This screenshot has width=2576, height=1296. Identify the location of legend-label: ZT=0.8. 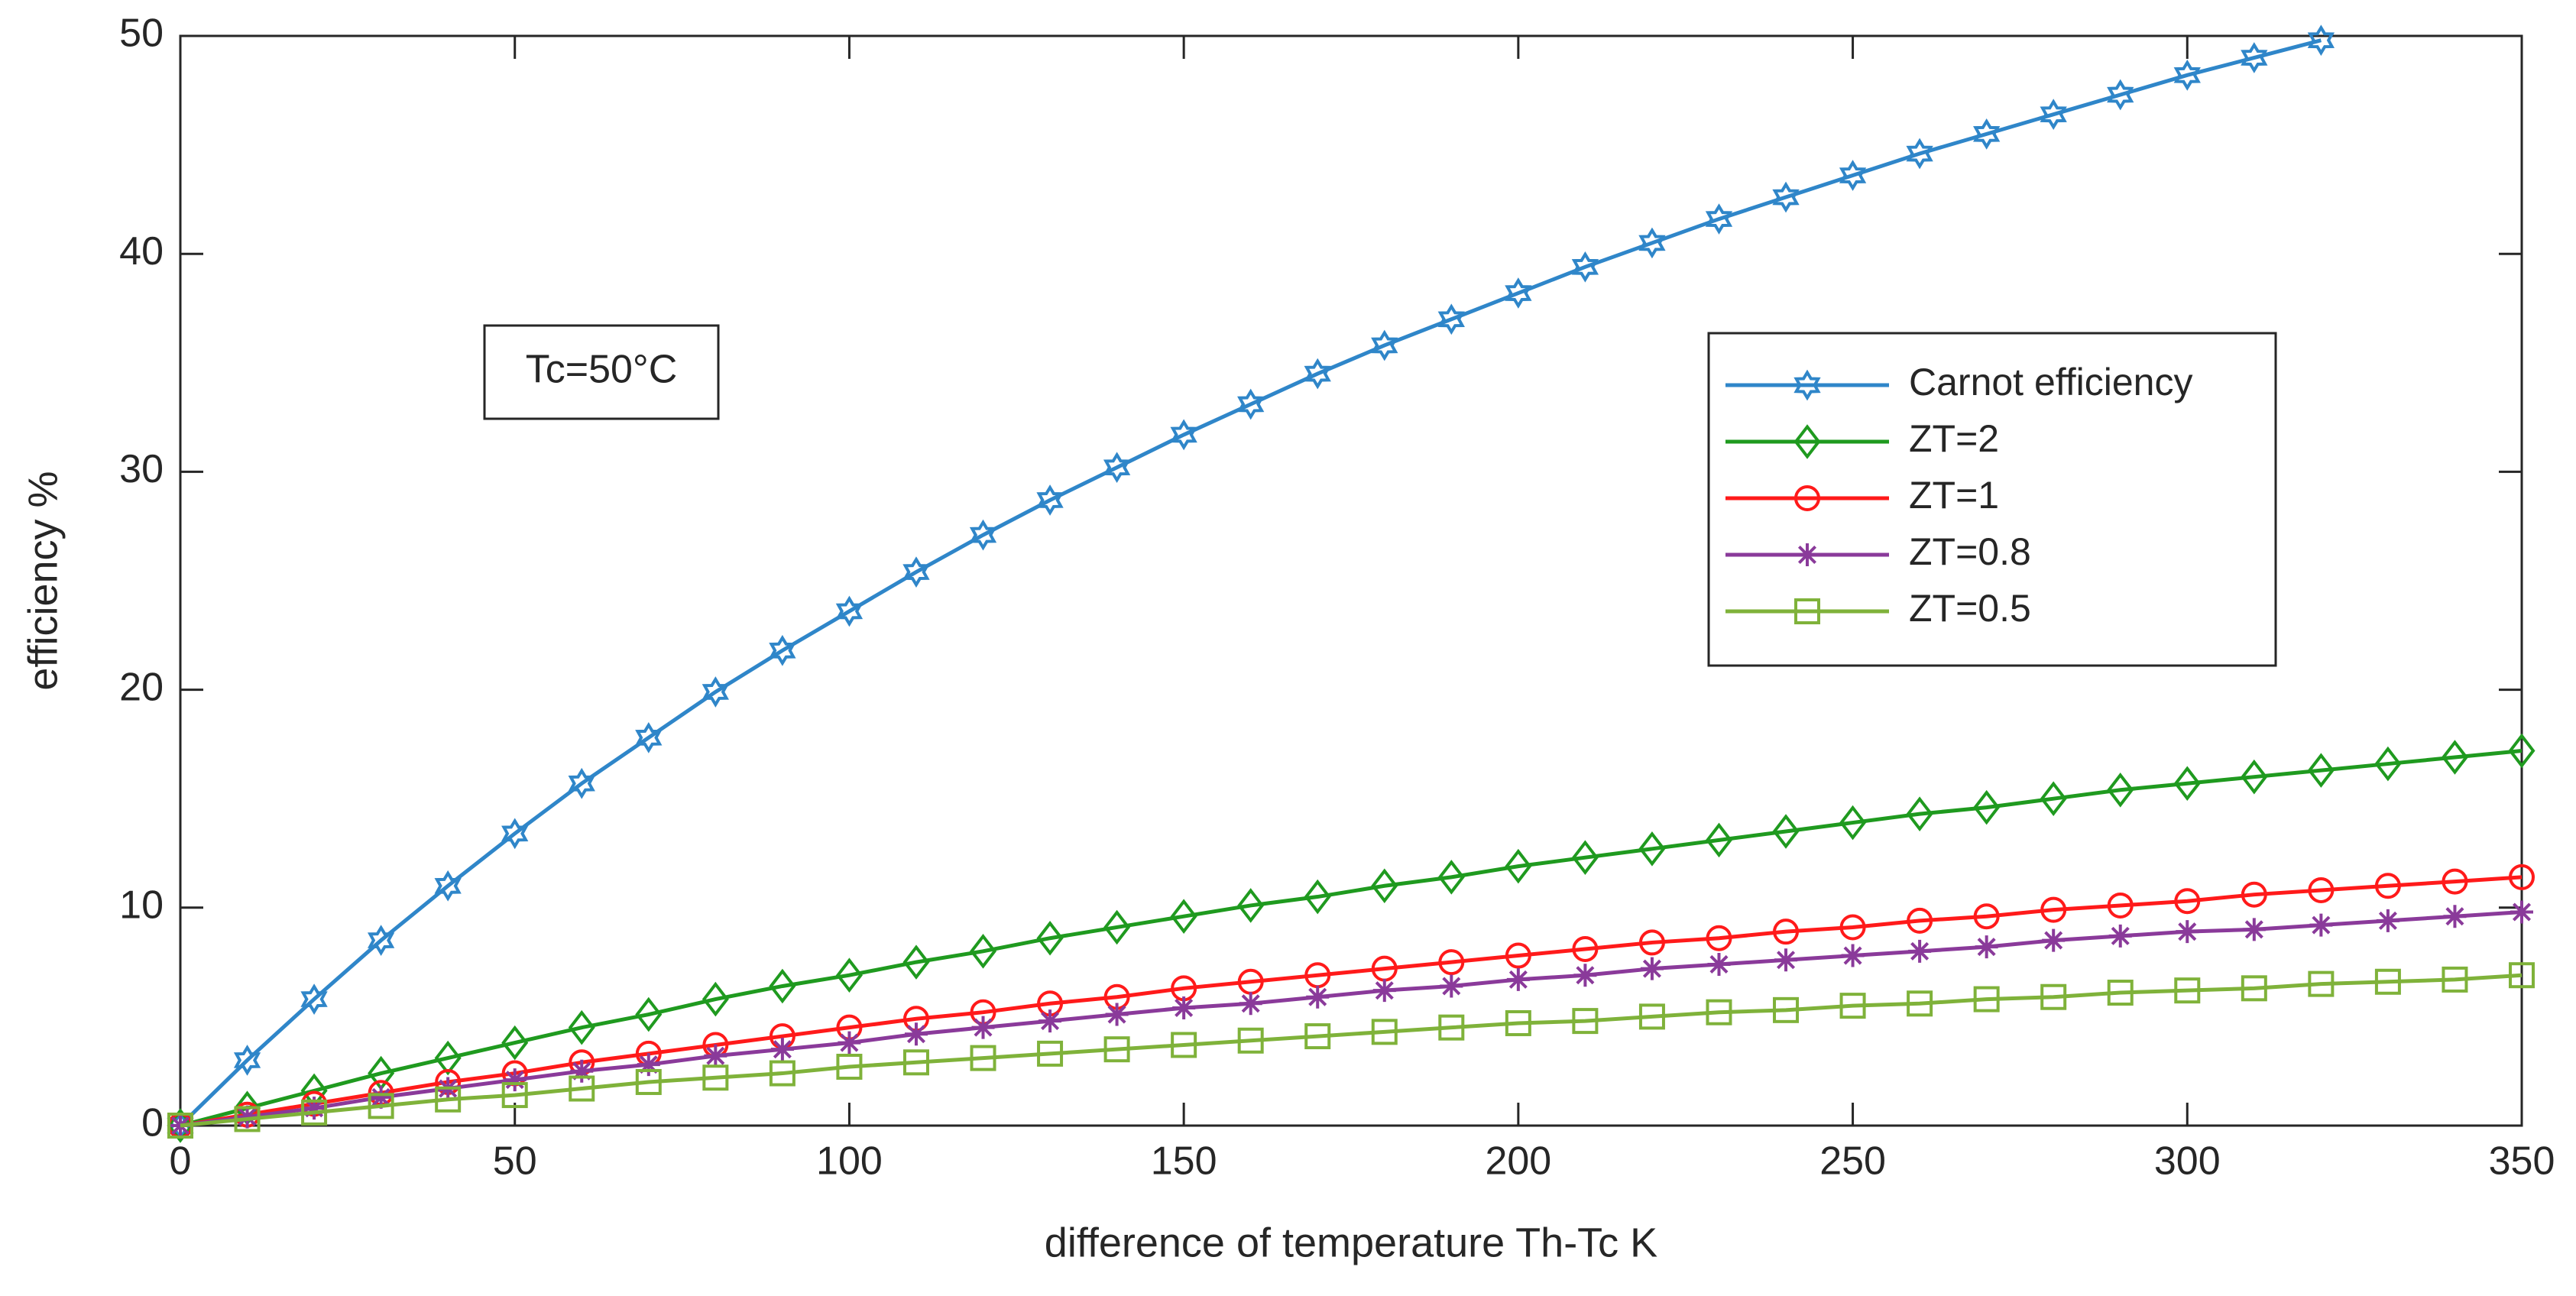
(1970, 551).